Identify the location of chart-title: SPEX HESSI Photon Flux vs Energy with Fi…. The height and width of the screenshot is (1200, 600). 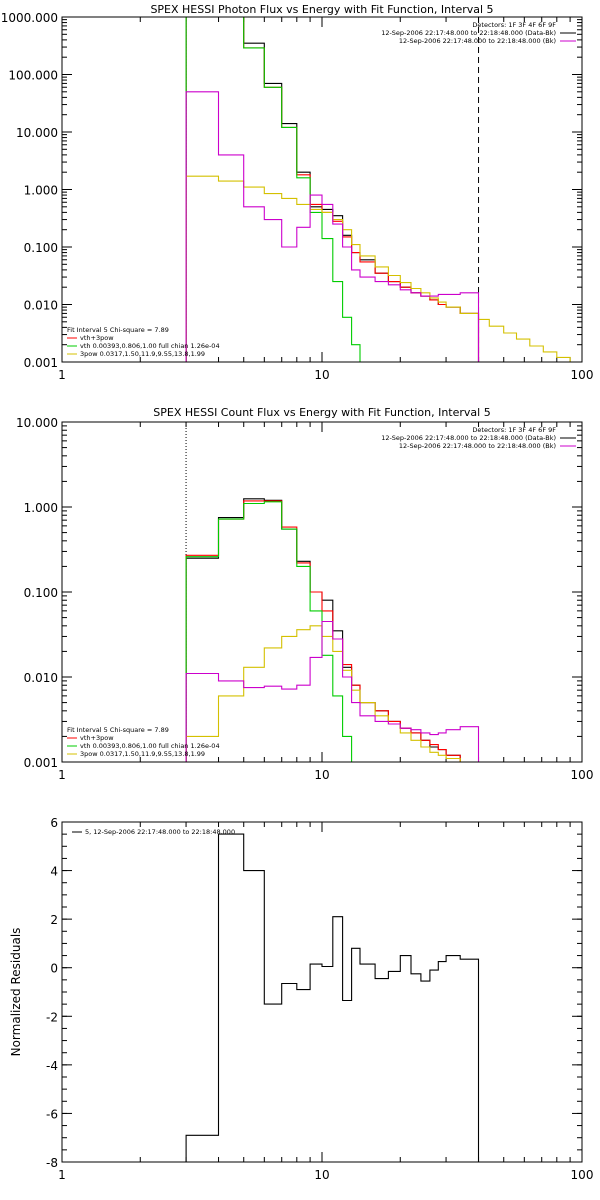
(321, 9).